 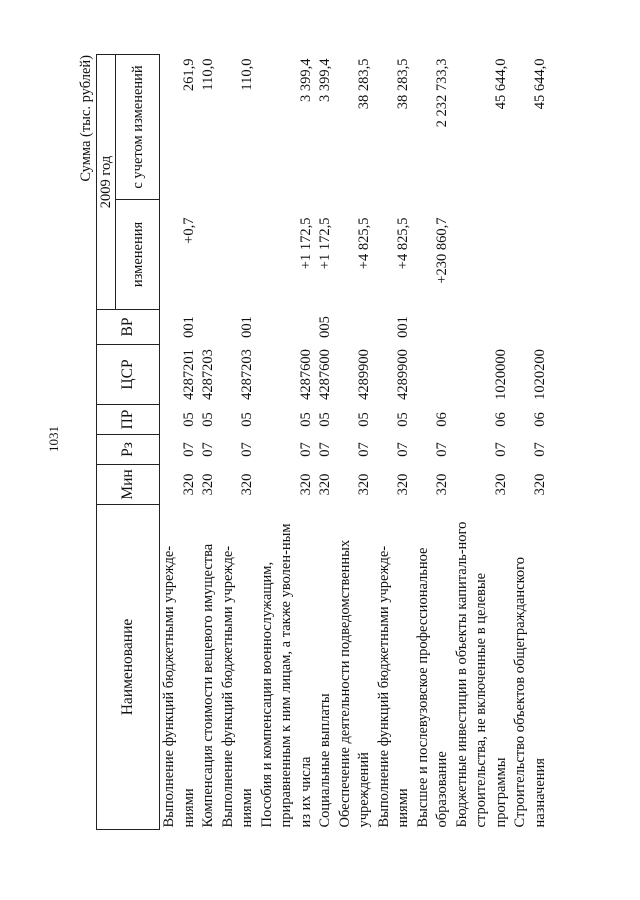 I want to click on header-changes: изменения, so click(x=137, y=254).